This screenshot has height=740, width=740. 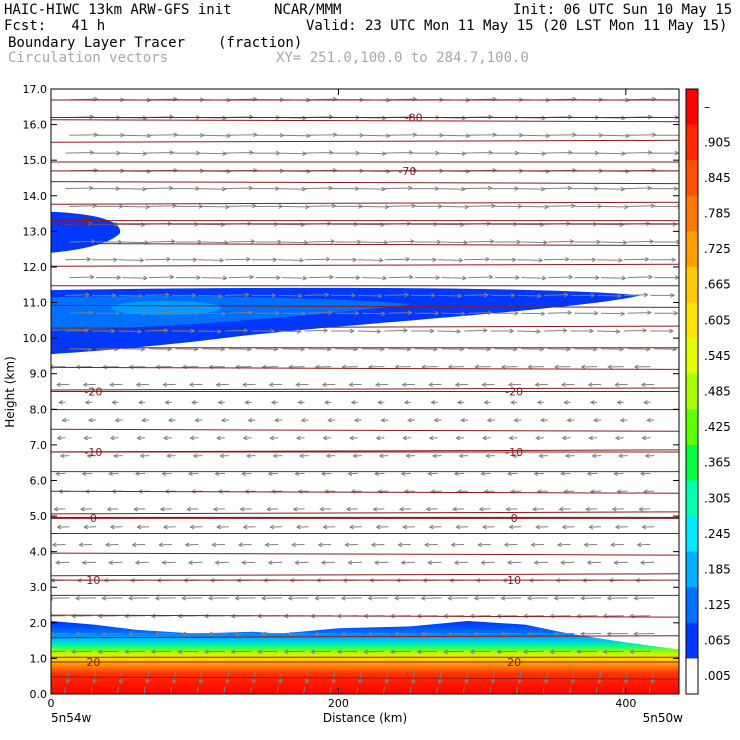 I want to click on colorbar-swatch, so click(x=692, y=640).